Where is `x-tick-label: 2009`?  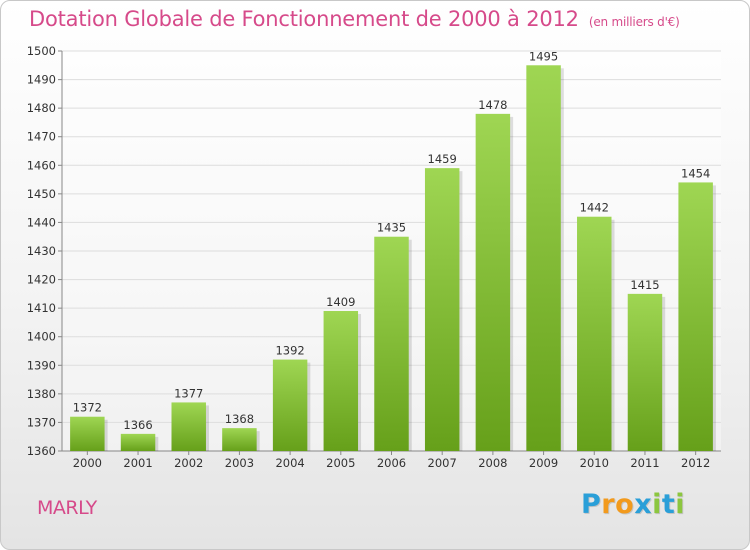 x-tick-label: 2009 is located at coordinates (543, 463).